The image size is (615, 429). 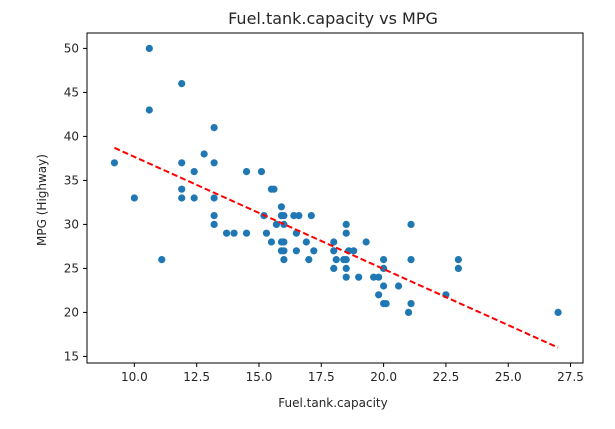 I want to click on y-axis-label: MPG (Highway), so click(x=42, y=200).